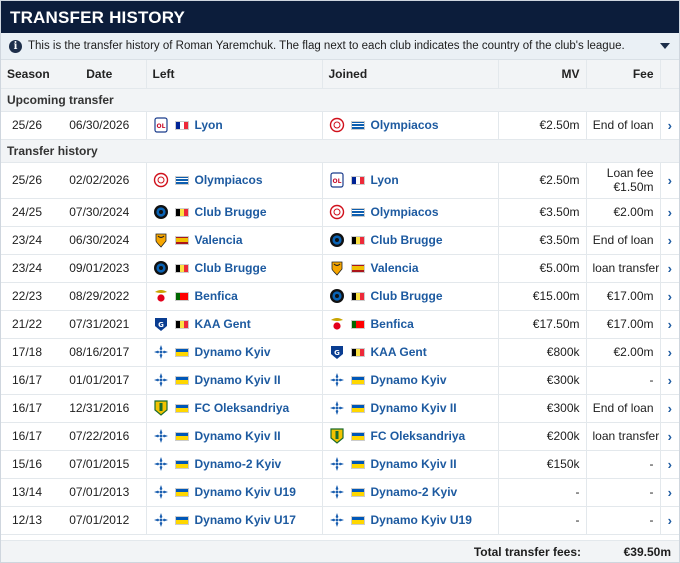 This screenshot has height=563, width=680. Describe the element at coordinates (245, 520) in the screenshot. I see `club-link: Dynamo Kyiv U17` at that location.